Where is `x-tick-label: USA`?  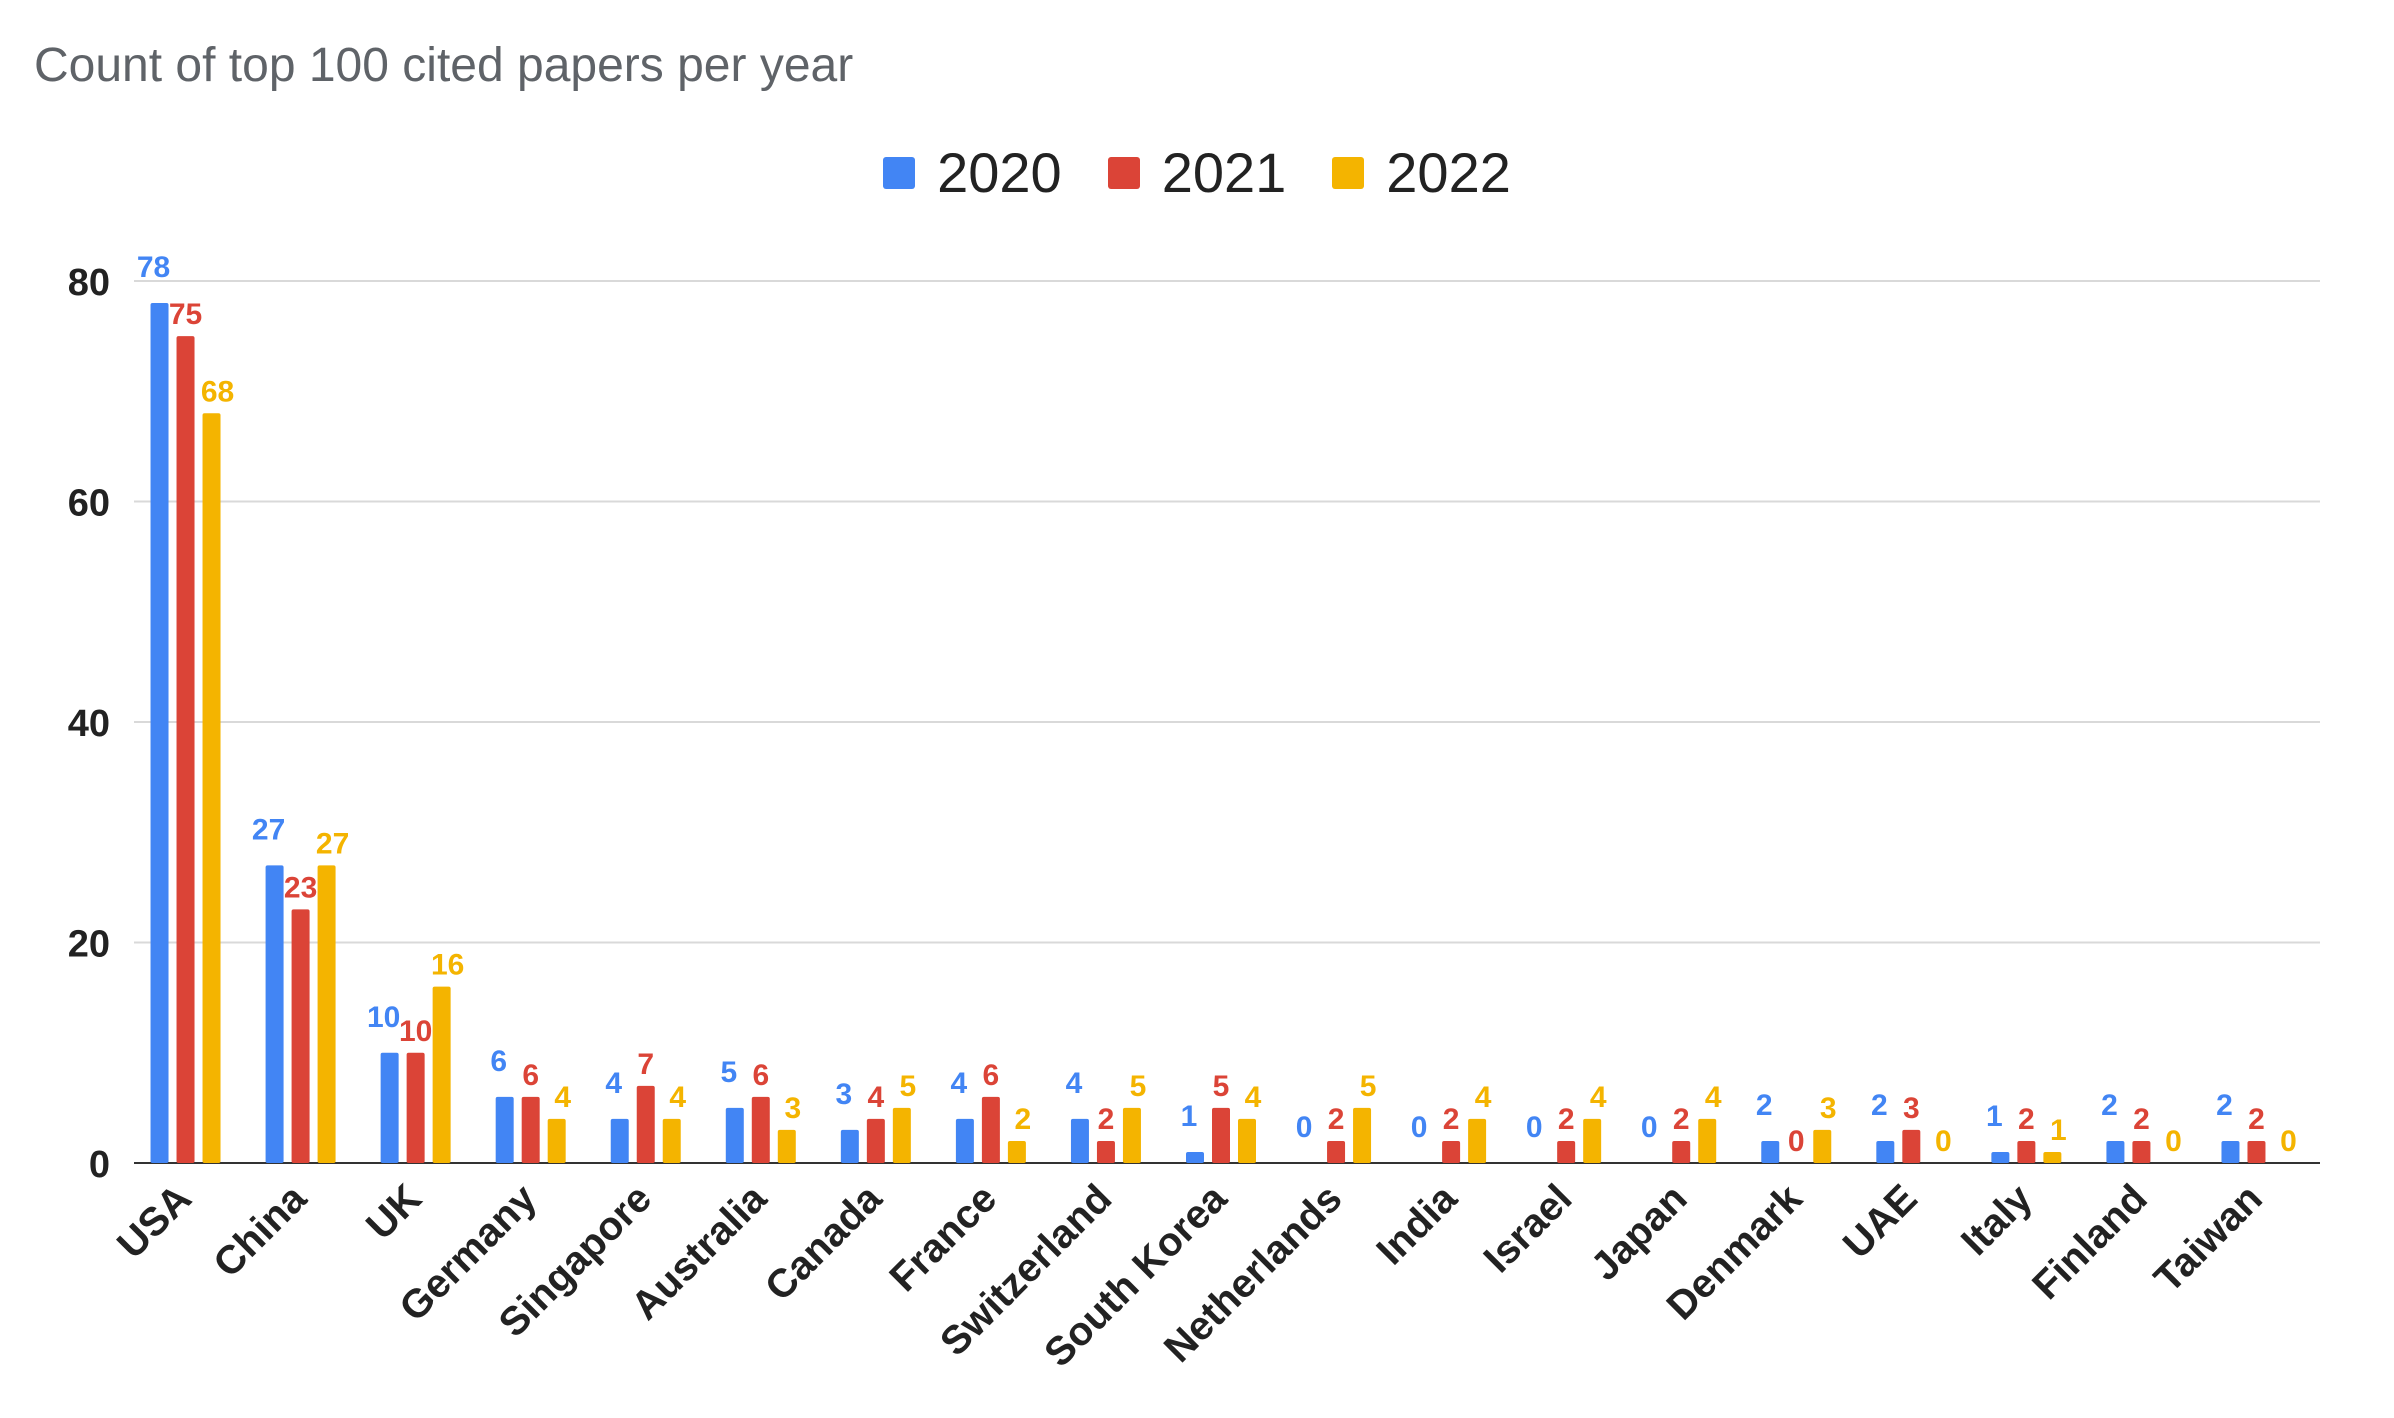 x-tick-label: USA is located at coordinates (154, 1221).